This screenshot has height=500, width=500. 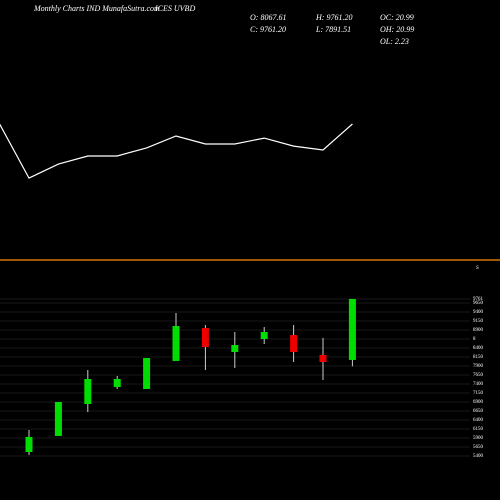 What do you see at coordinates (478, 357) in the screenshot?
I see `y-tick-label: 8150` at bounding box center [478, 357].